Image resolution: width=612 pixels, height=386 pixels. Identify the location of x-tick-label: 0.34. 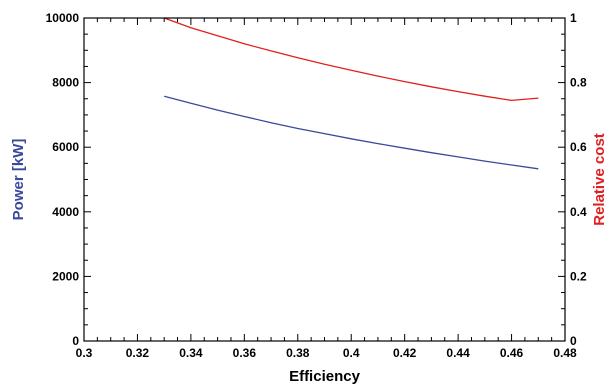
(191, 353).